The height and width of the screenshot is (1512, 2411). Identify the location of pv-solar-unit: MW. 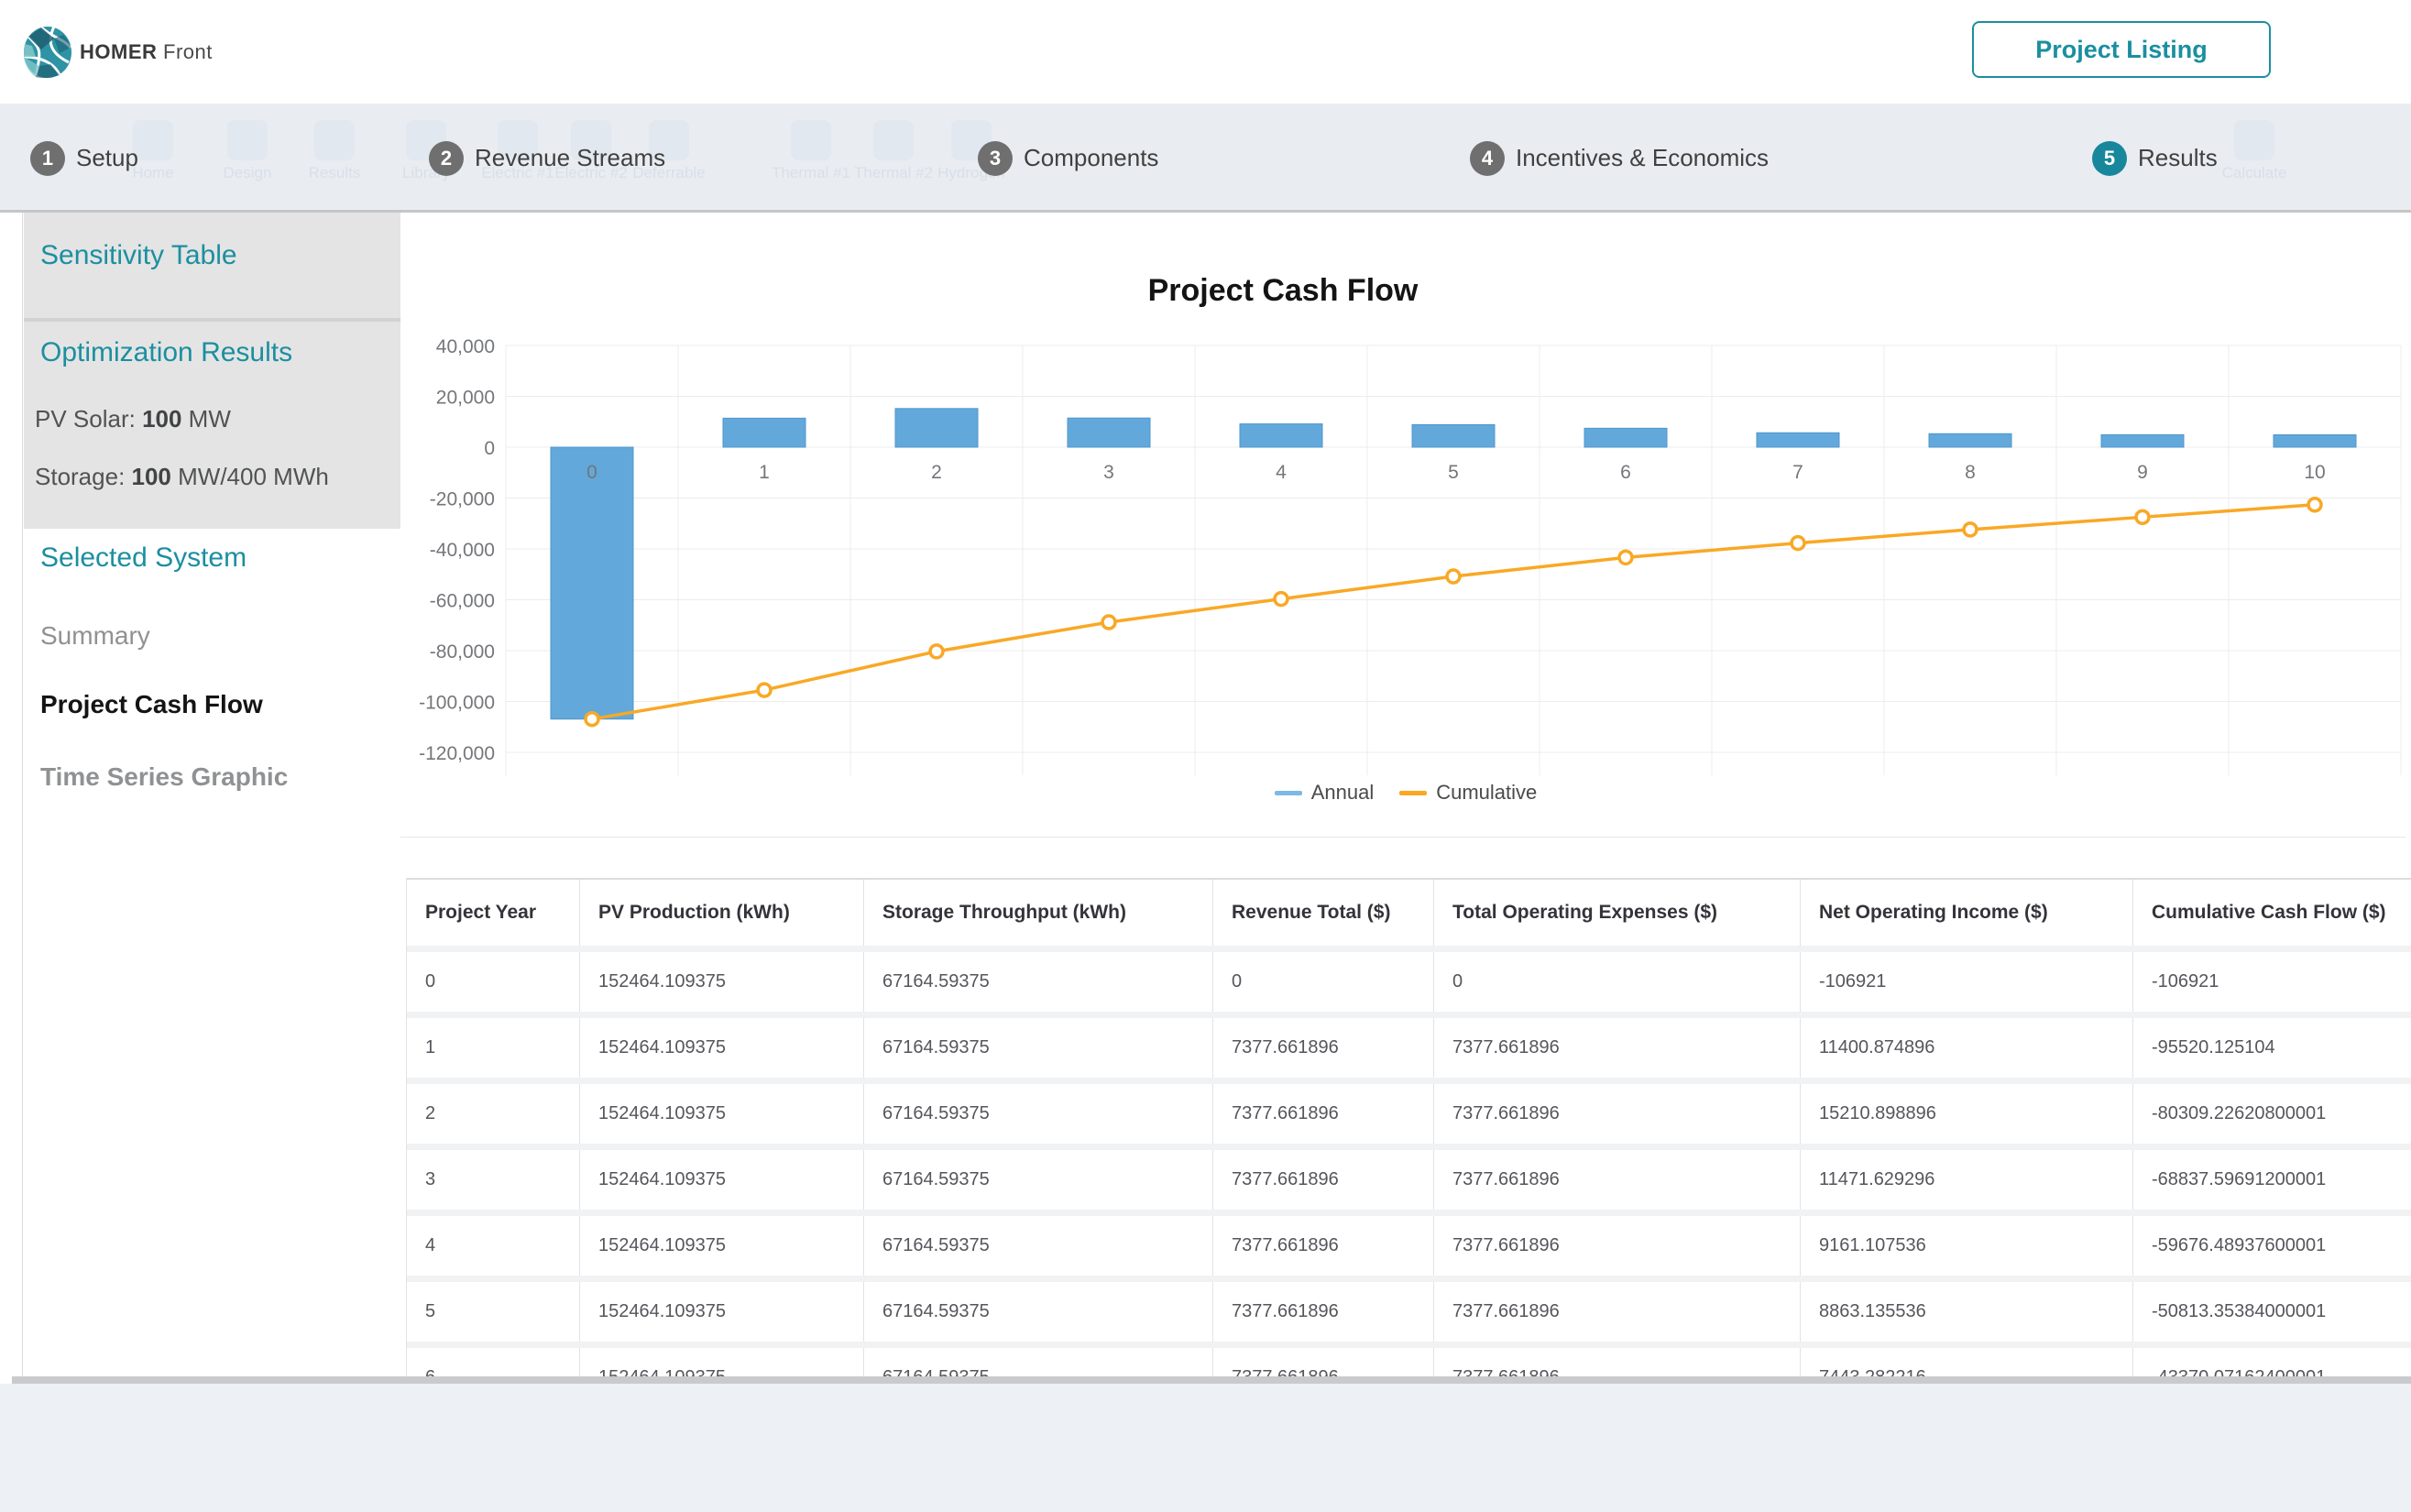
(206, 419).